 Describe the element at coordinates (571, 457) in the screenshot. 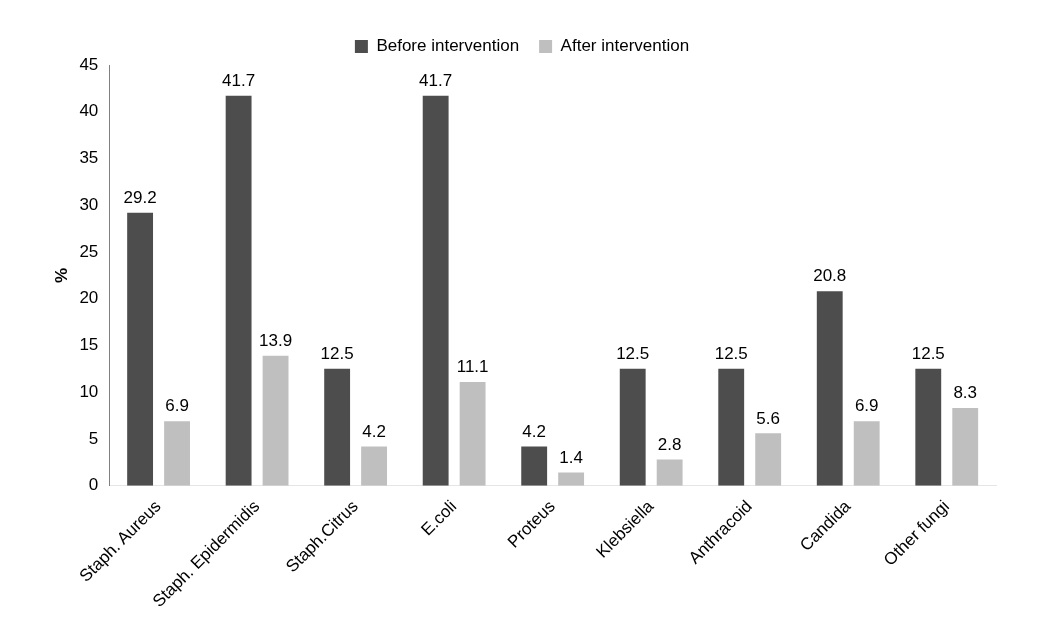

I see `data-label: 1.4` at that location.